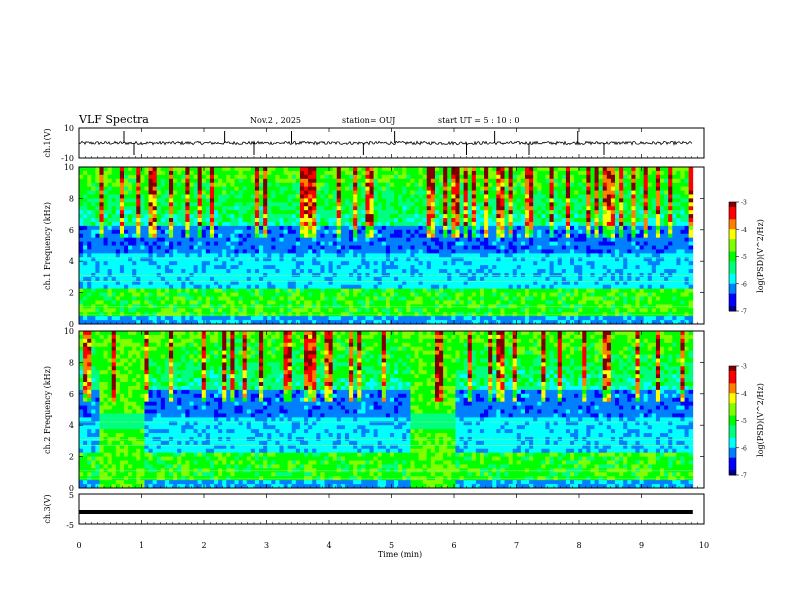 This screenshot has width=792, height=612. Describe the element at coordinates (704, 545) in the screenshot. I see `time-tick-label-10: 10` at that location.